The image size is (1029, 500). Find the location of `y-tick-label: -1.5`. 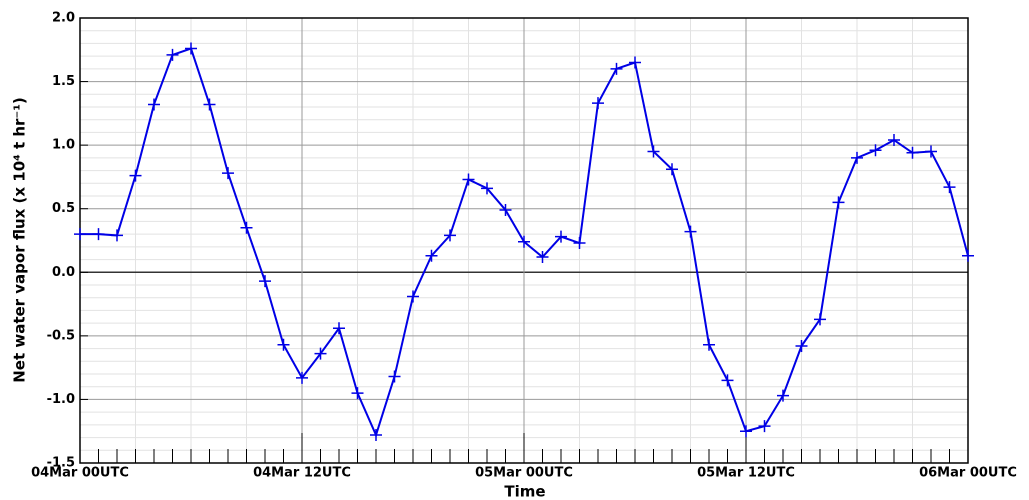

y-tick-label: -1.5 is located at coordinates (61, 463).